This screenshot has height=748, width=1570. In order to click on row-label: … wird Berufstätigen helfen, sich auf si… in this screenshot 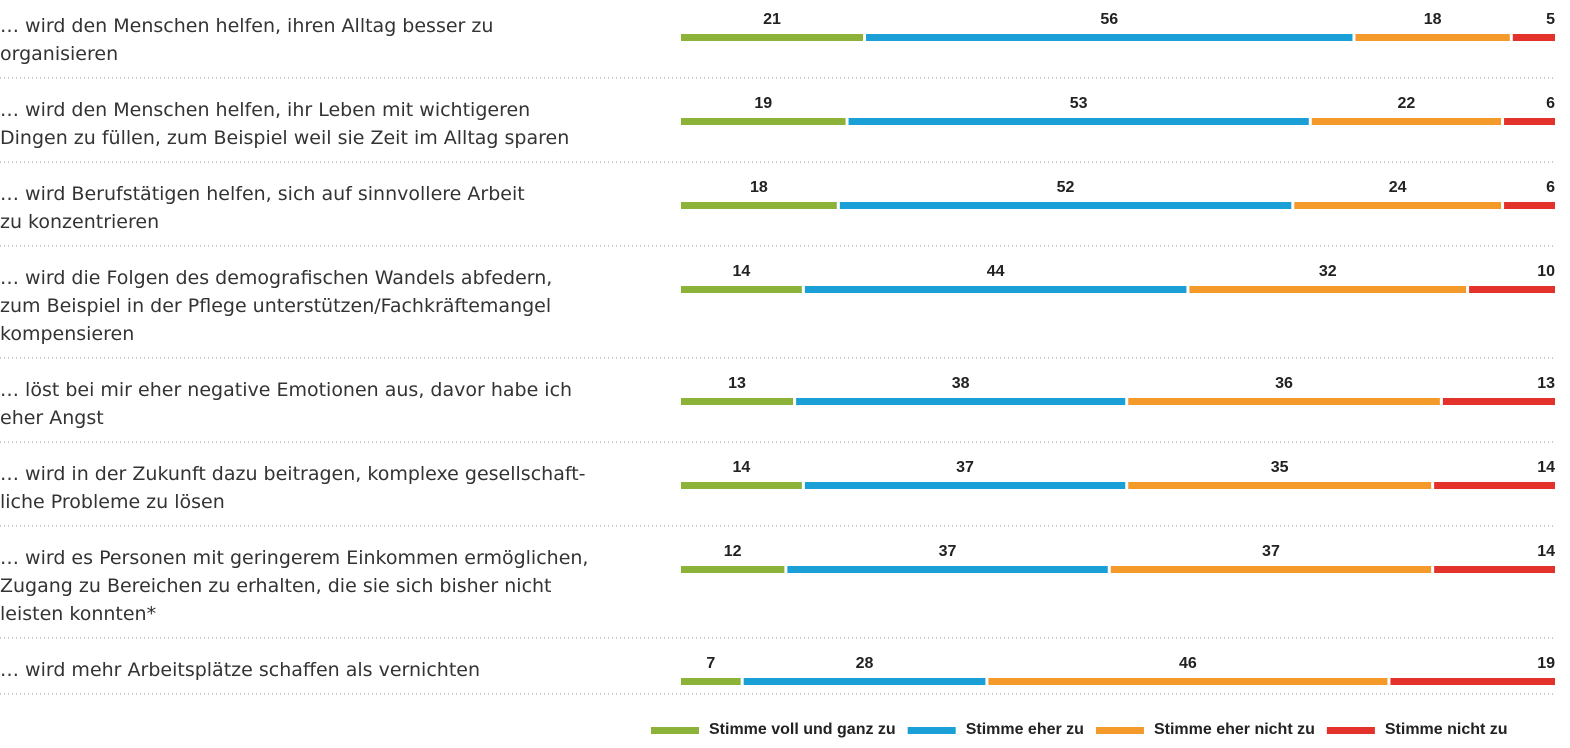, I will do `click(262, 208)`.